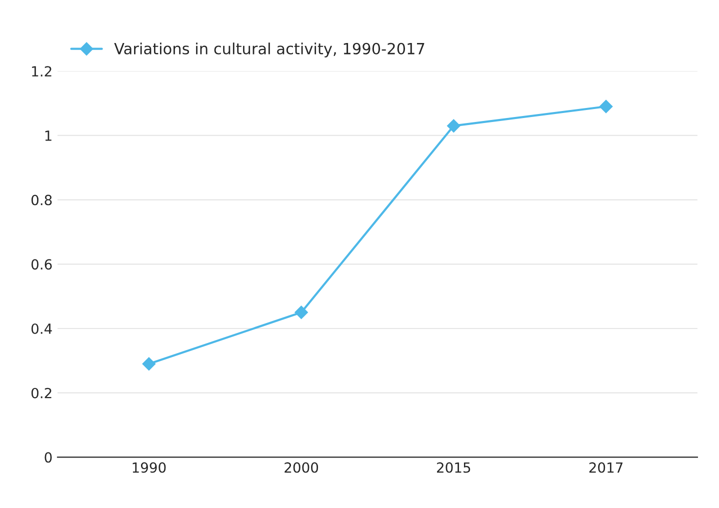 The image size is (719, 508). Describe the element at coordinates (149, 467) in the screenshot. I see `x-tick-label: 1990` at that location.